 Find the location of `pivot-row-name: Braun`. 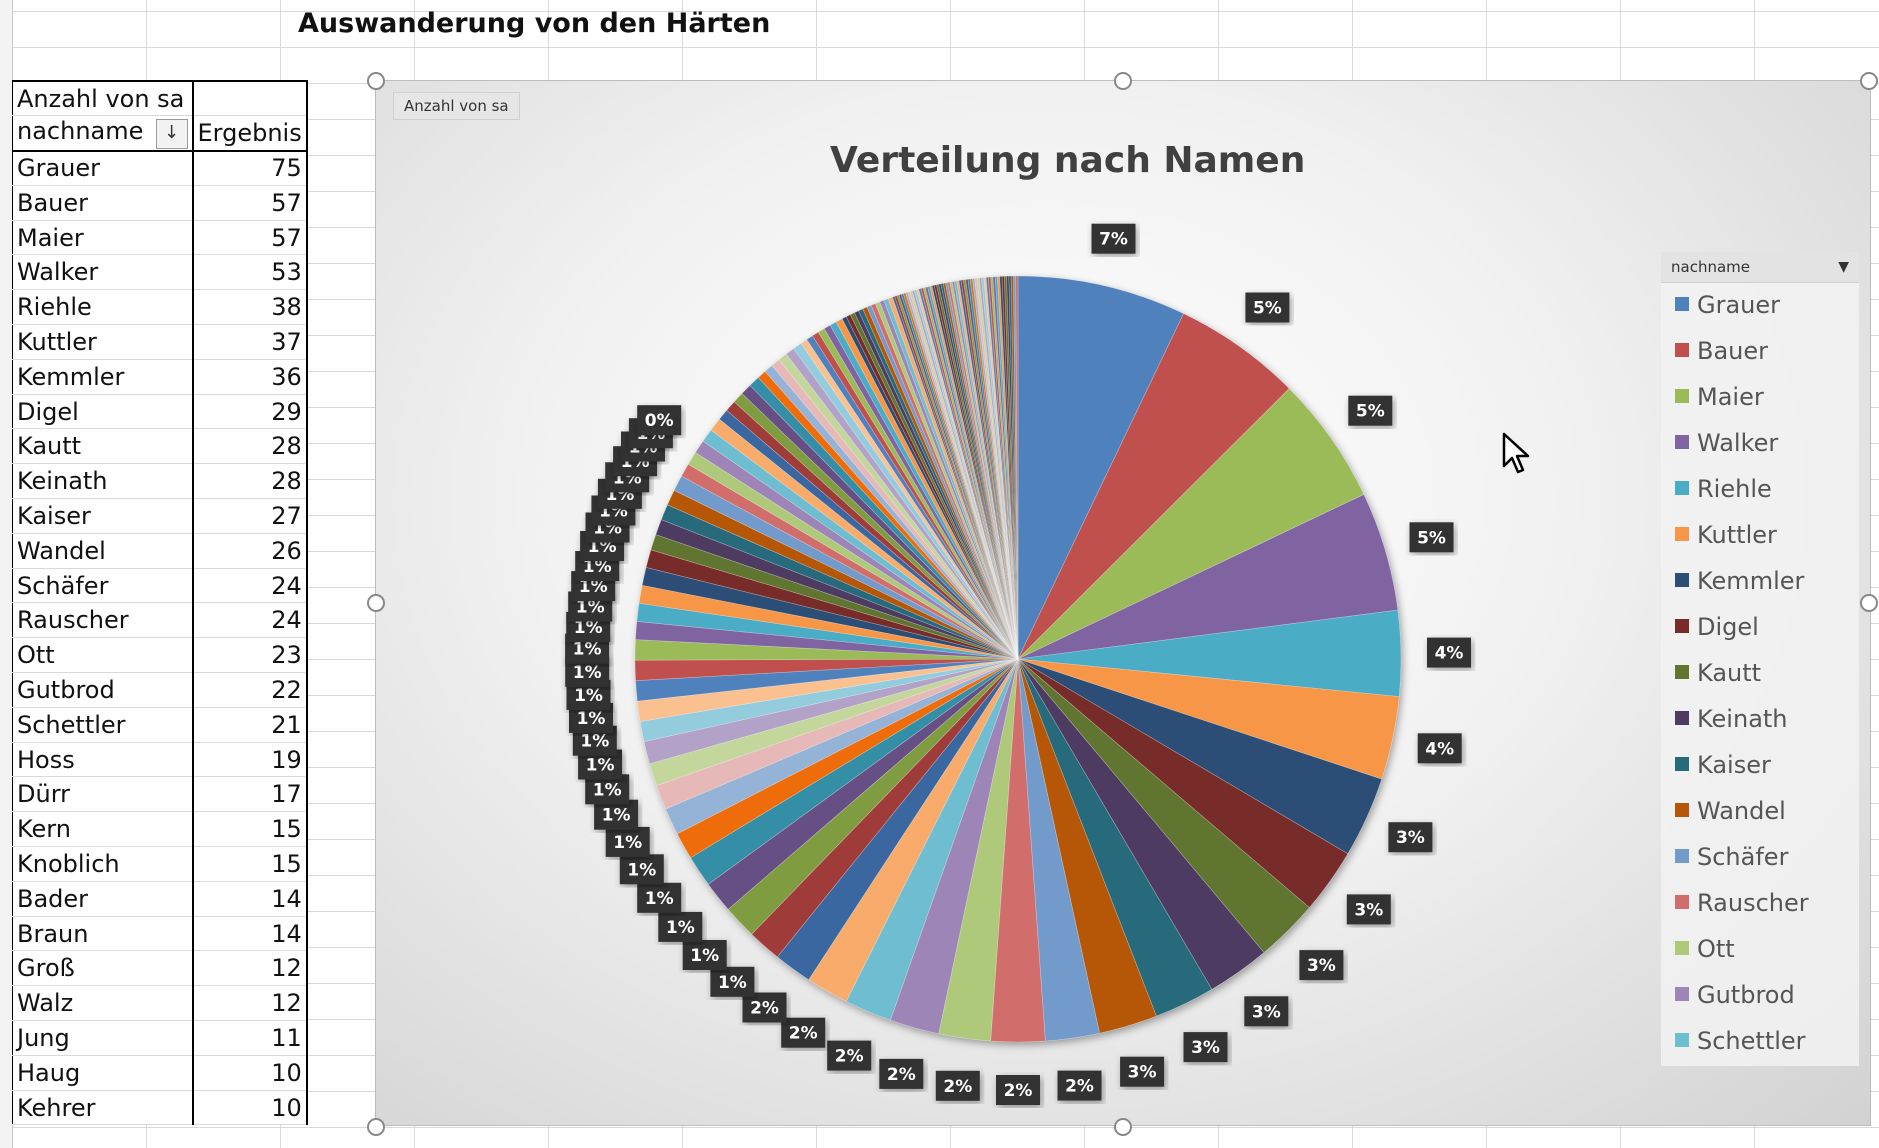

pivot-row-name: Braun is located at coordinates (103, 934).